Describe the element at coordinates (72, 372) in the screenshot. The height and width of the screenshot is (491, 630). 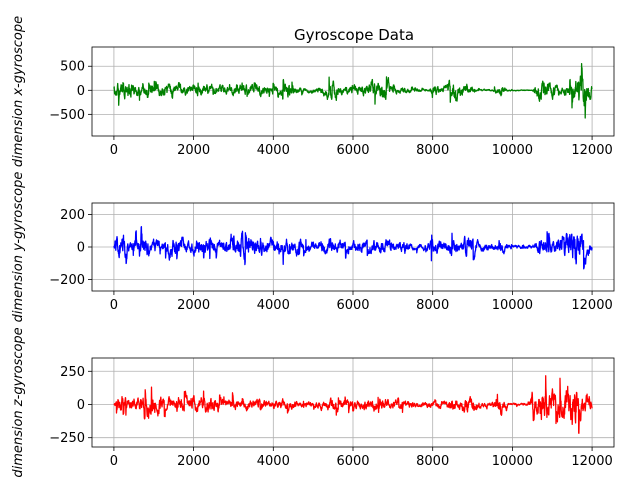
I see `y-tick-label: 250` at that location.